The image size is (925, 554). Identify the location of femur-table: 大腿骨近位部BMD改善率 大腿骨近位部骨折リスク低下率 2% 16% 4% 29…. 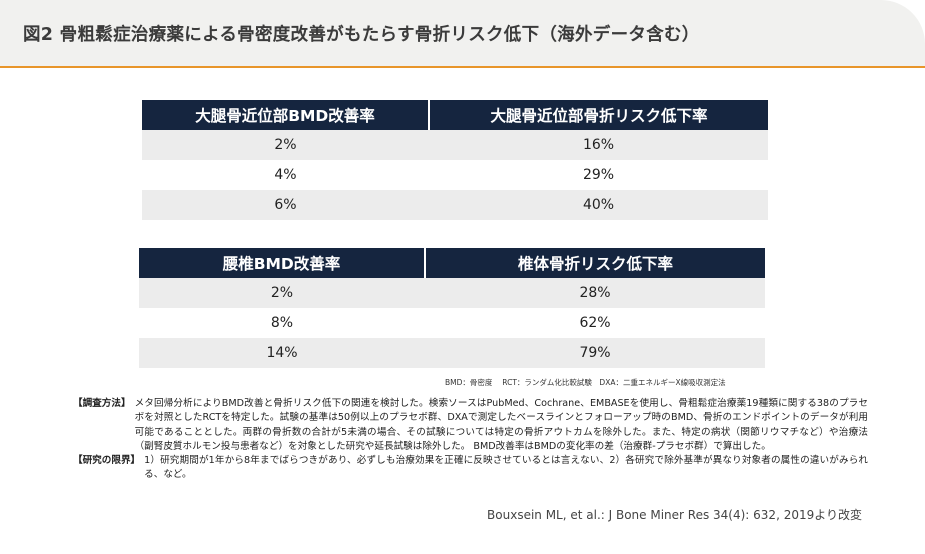
(455, 160).